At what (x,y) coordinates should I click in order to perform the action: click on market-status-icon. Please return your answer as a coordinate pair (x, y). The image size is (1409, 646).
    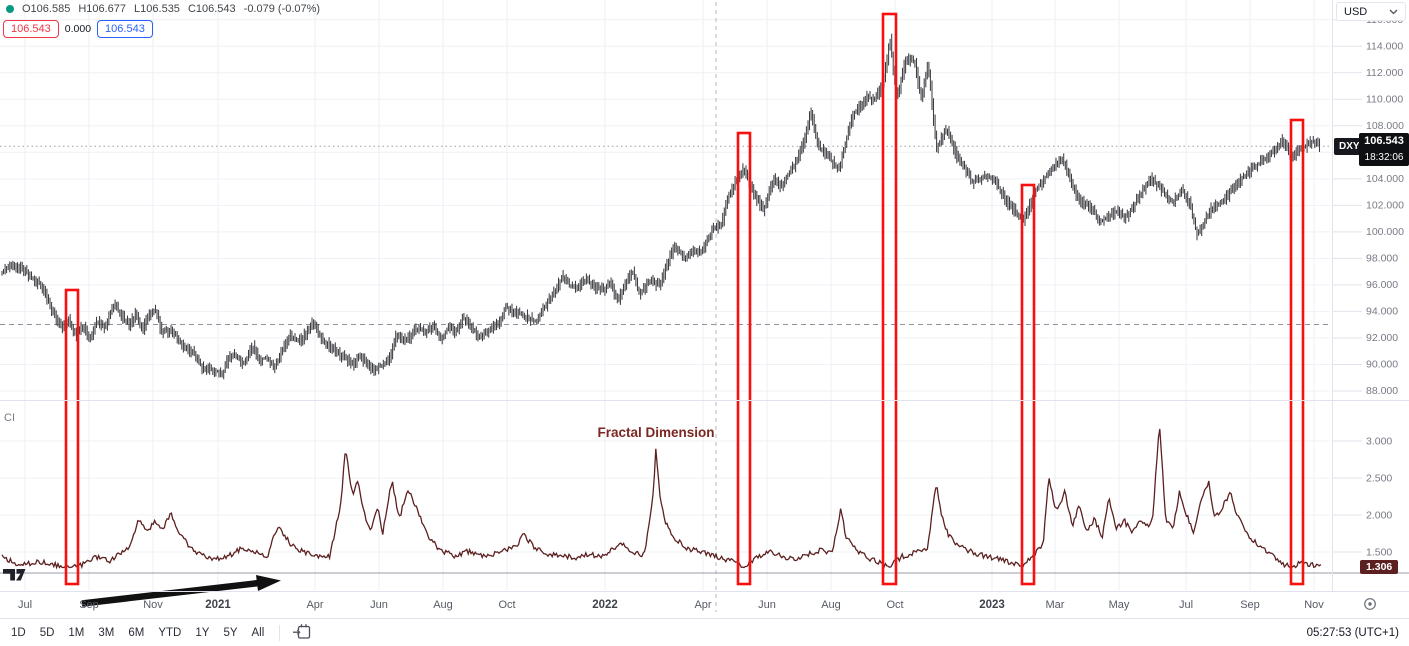
    Looking at the image, I should click on (10, 9).